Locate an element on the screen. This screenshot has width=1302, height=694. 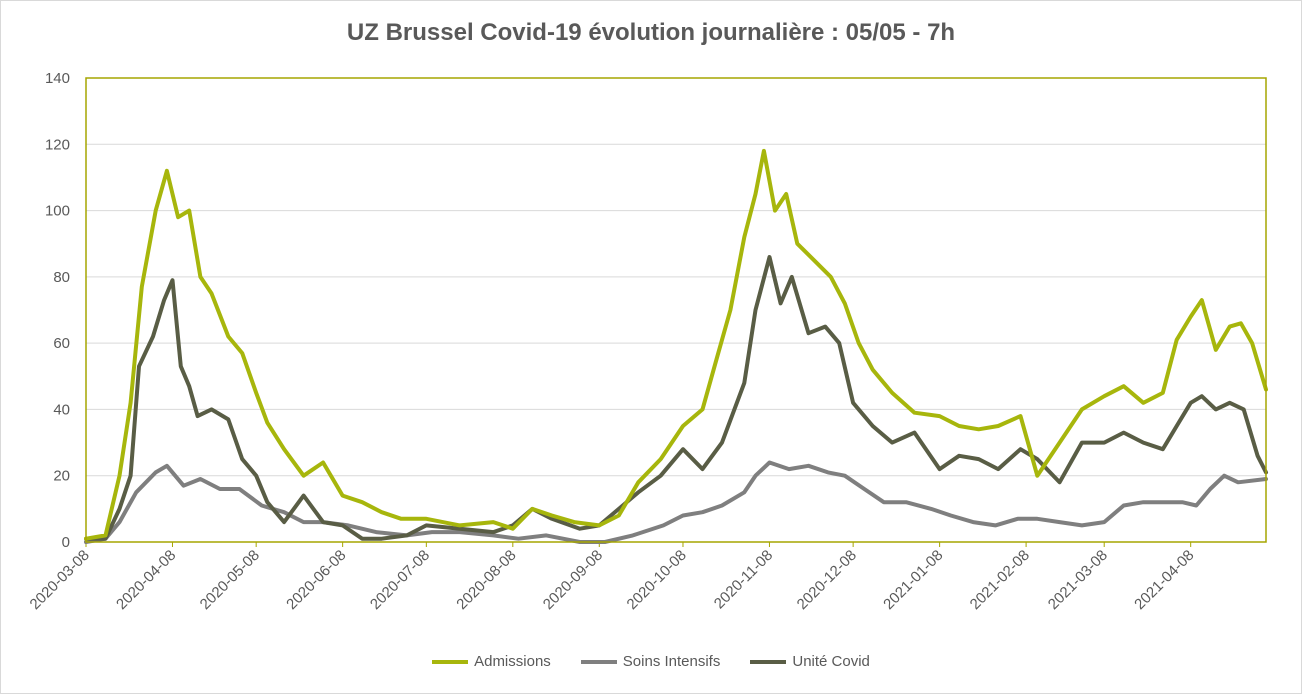
y-tick-label: 100 is located at coordinates (57, 211).